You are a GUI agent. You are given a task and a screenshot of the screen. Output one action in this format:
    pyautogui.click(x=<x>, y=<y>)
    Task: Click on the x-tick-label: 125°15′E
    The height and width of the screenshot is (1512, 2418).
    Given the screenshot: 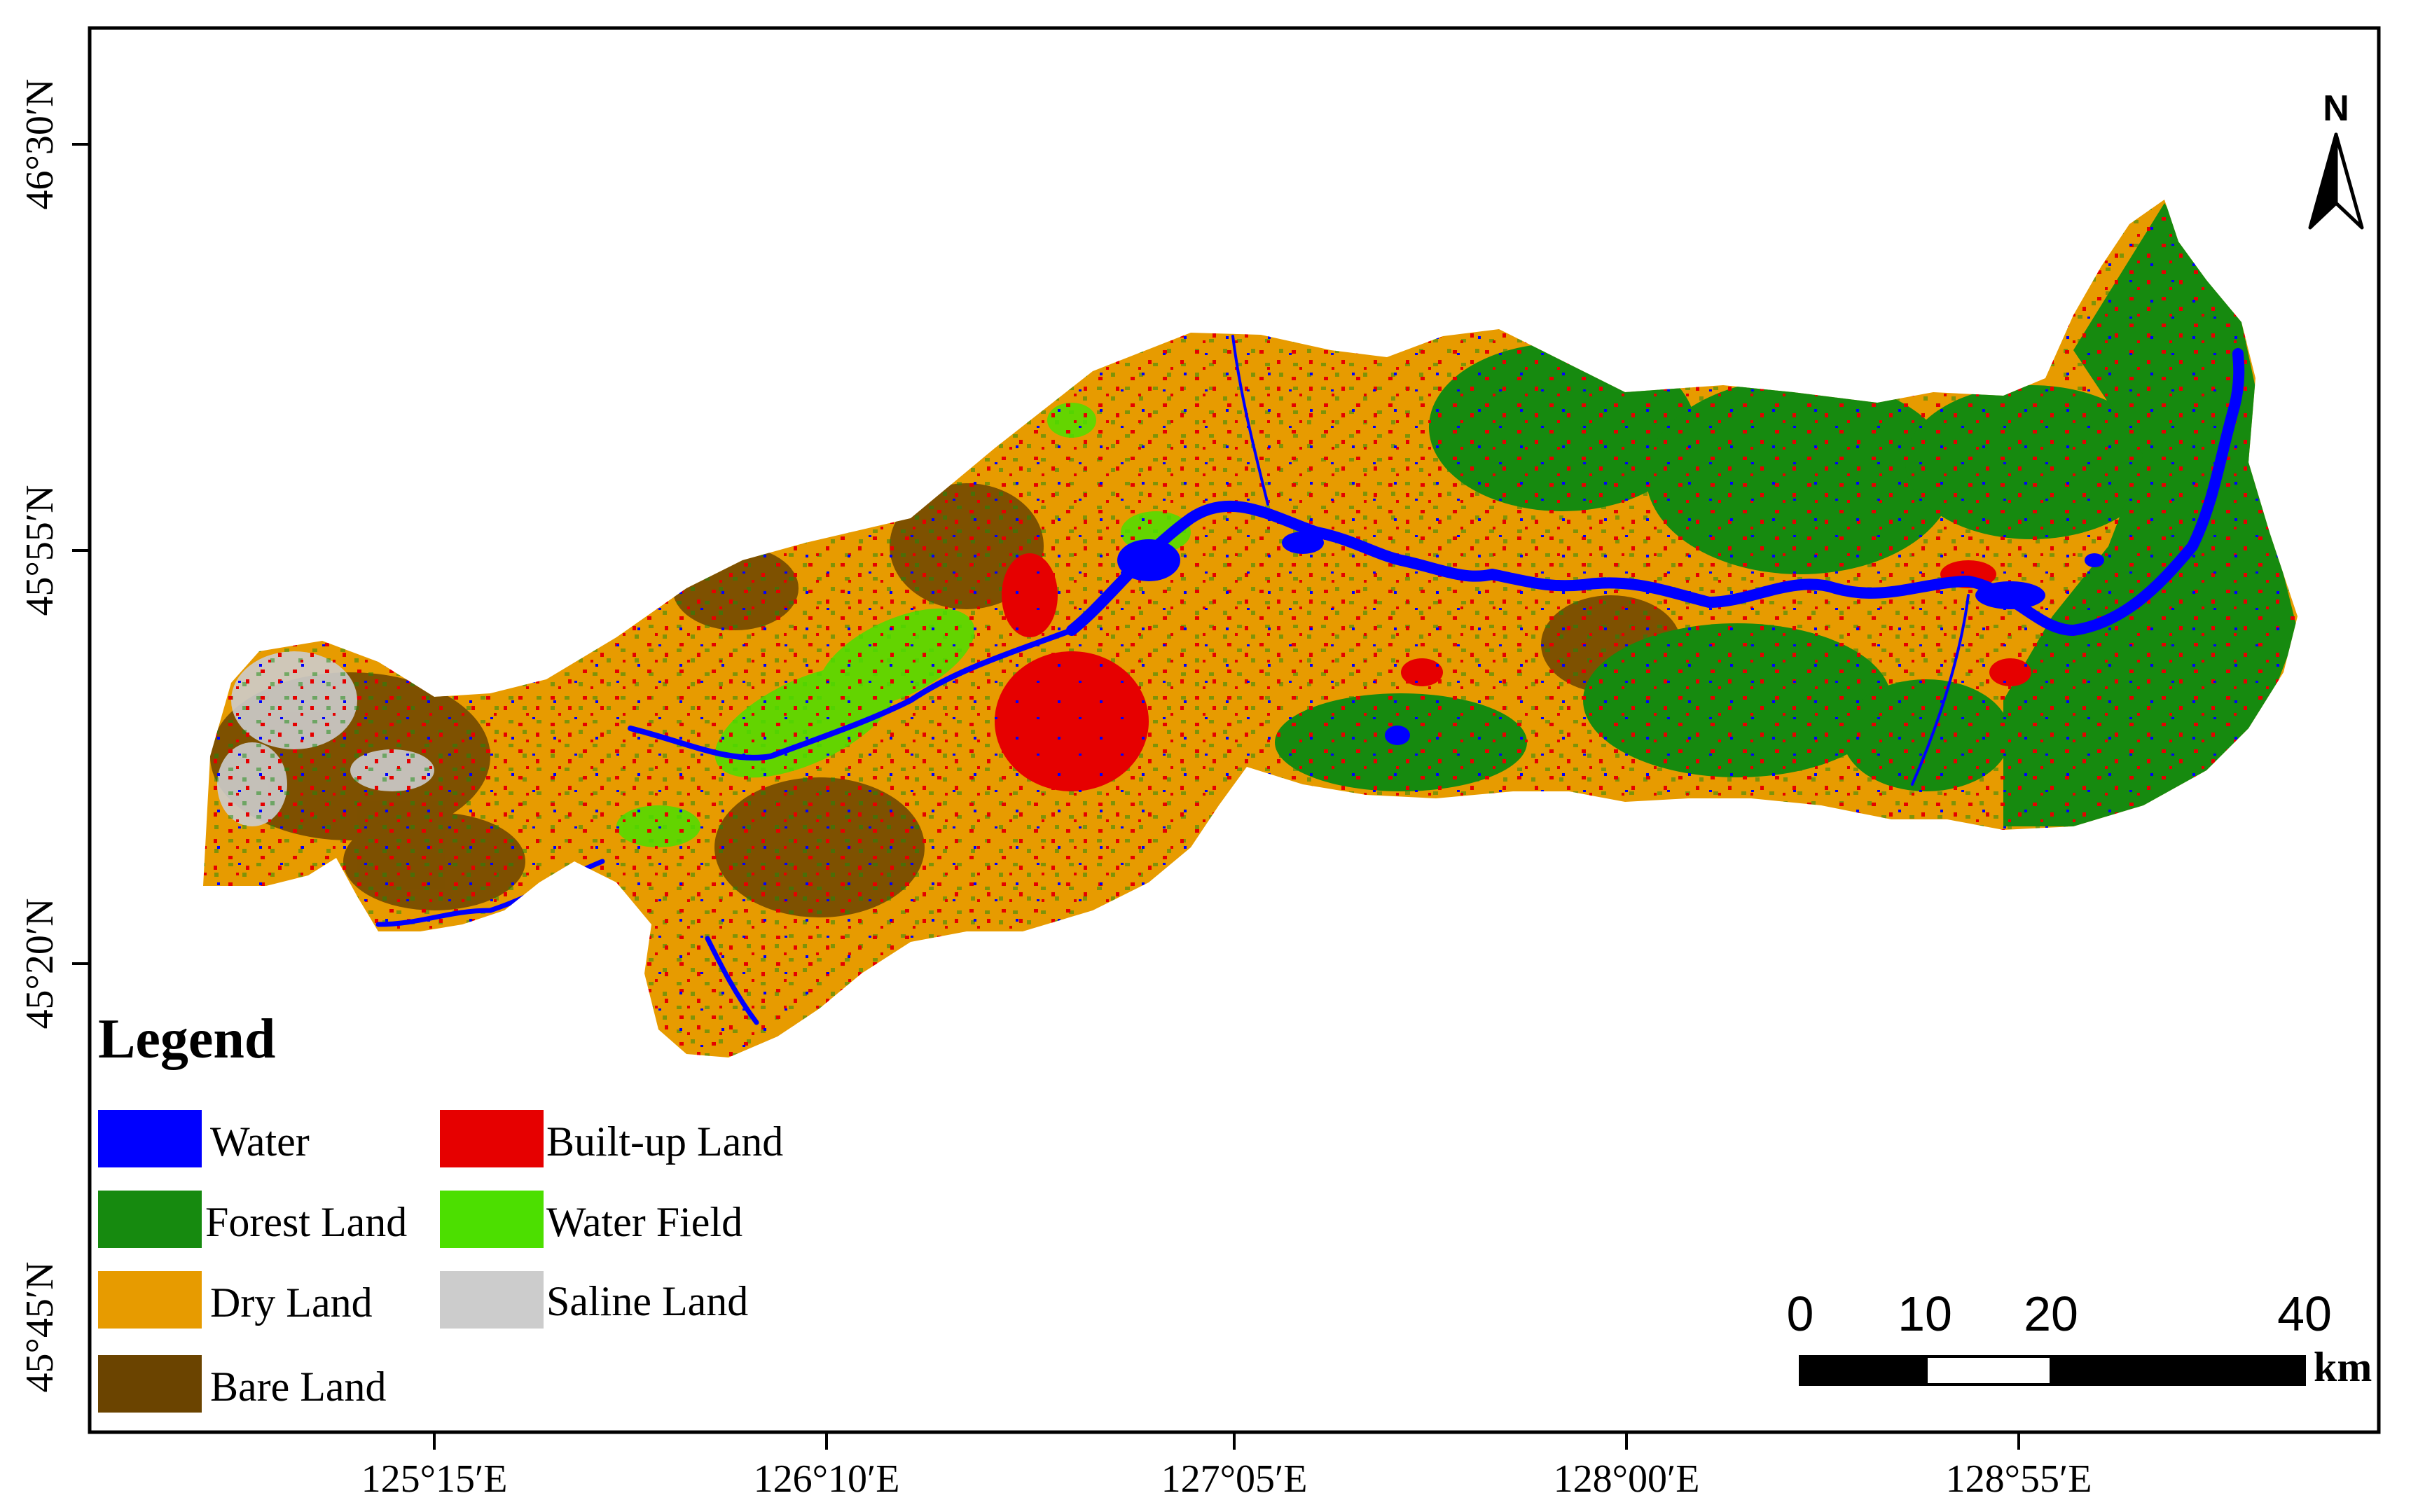 What is the action you would take?
    pyautogui.click(x=434, y=1479)
    